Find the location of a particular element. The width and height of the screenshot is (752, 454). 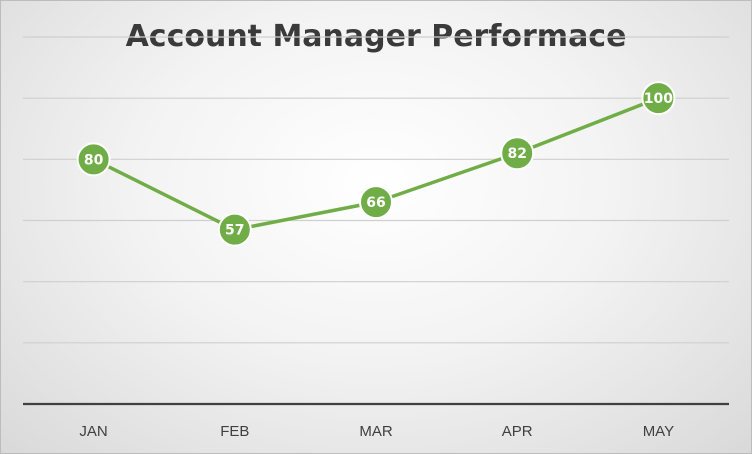

data-label: 80 is located at coordinates (94, 160).